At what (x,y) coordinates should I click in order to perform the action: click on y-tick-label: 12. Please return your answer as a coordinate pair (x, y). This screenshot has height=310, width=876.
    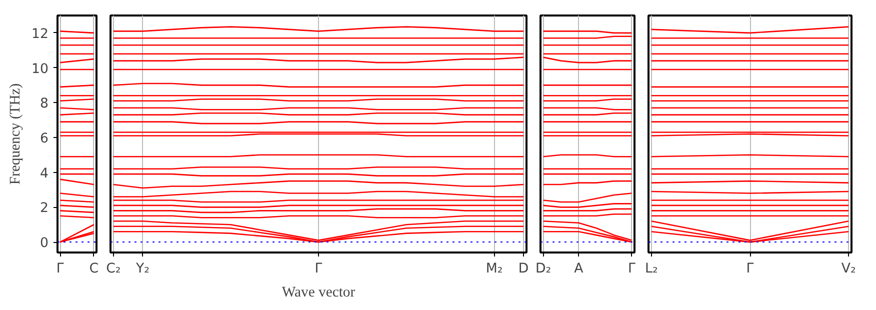
    Looking at the image, I should click on (40, 34).